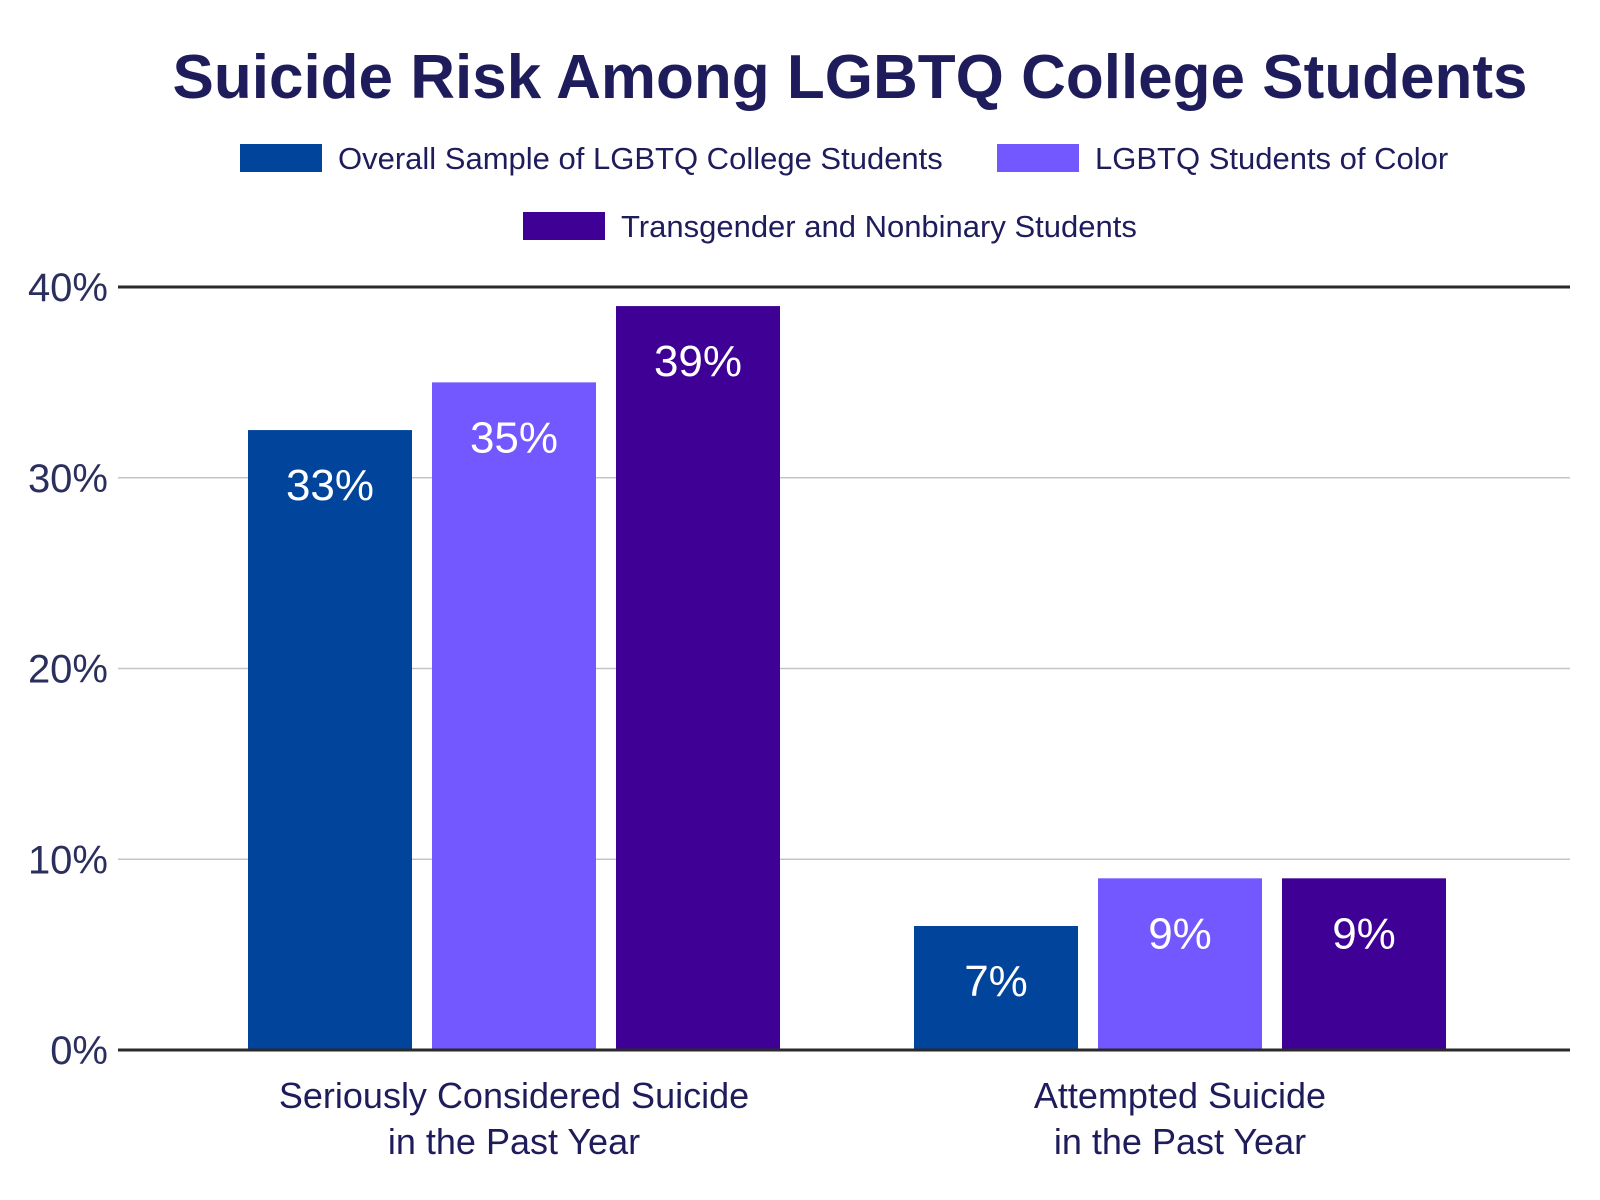 Image resolution: width=1600 pixels, height=1200 pixels. I want to click on x-category-label-line: Seriously Considered Suicide, so click(514, 1095).